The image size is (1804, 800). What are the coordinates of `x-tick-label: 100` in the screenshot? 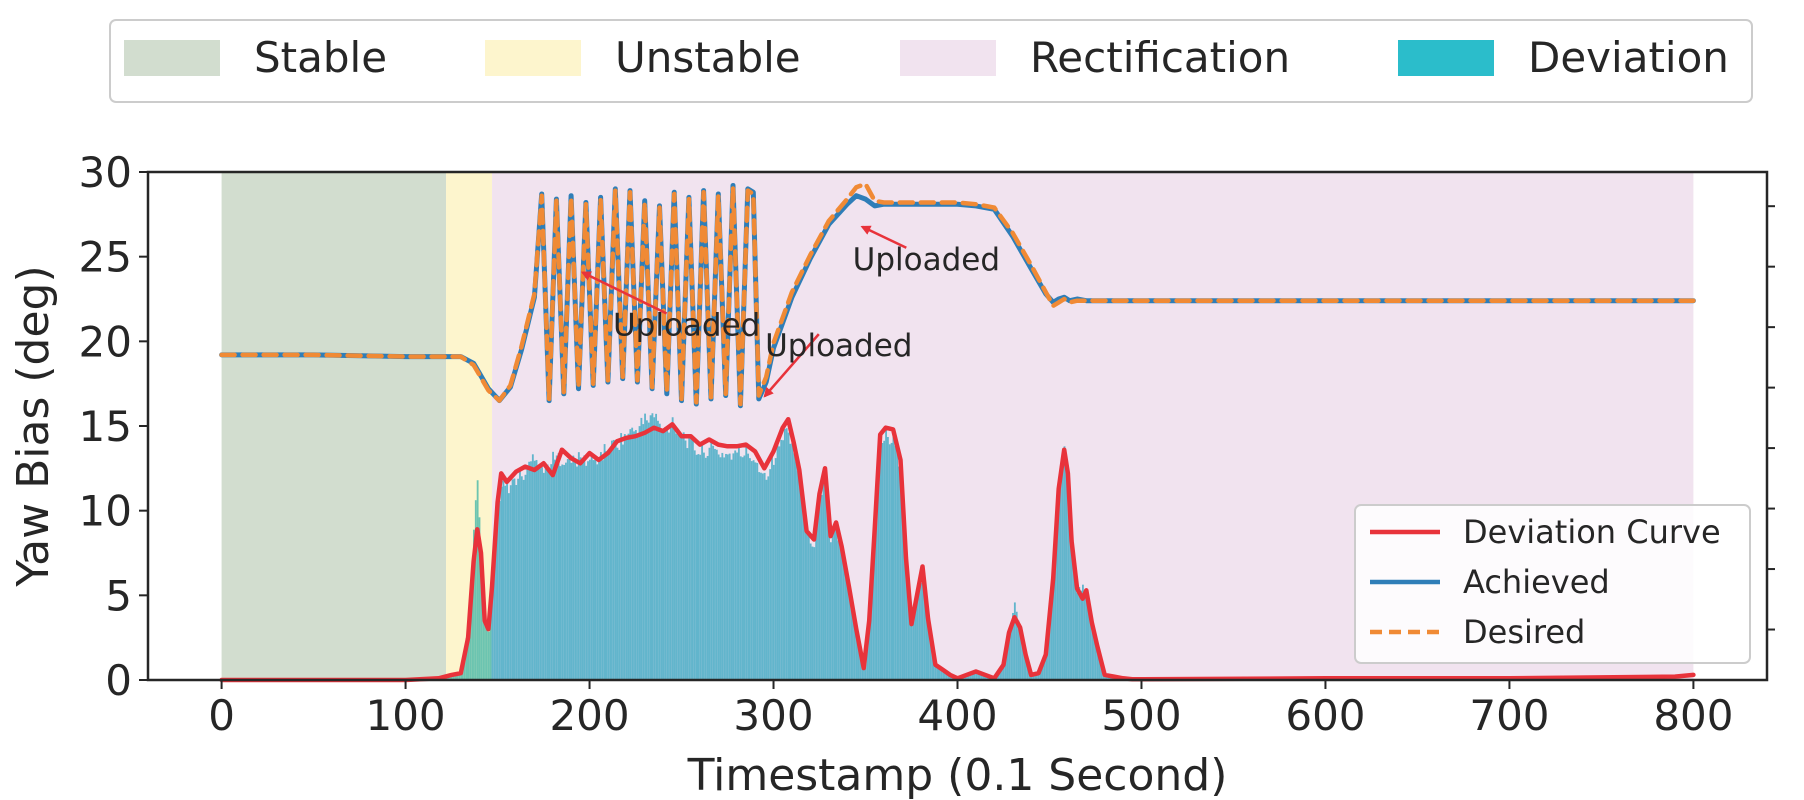 It's located at (405, 715).